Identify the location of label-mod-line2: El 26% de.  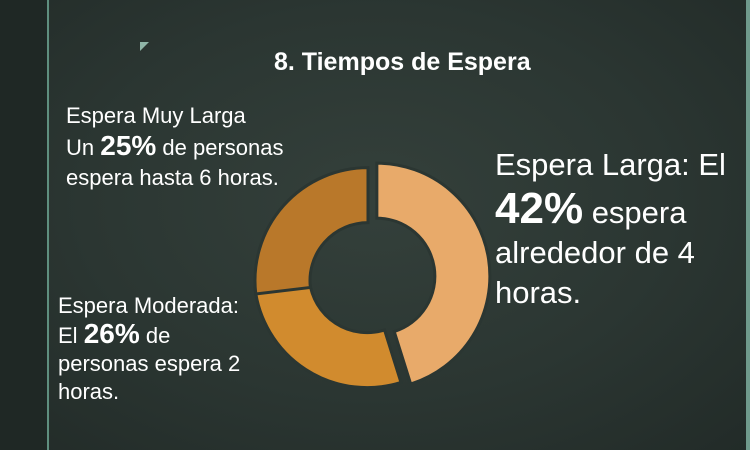
(163, 335).